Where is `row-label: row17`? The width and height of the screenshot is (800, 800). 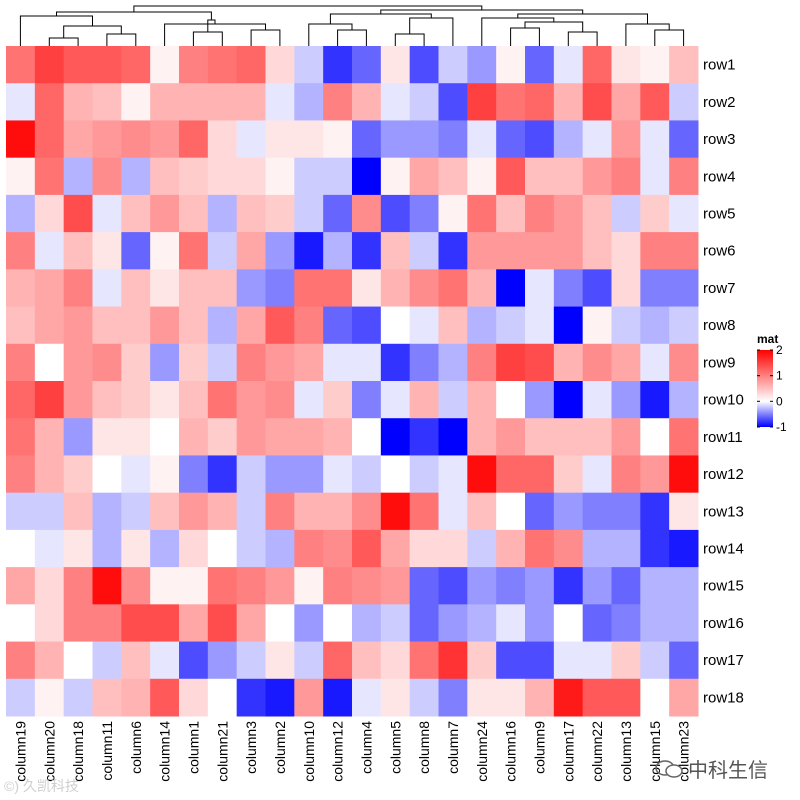 row-label: row17 is located at coordinates (723, 660).